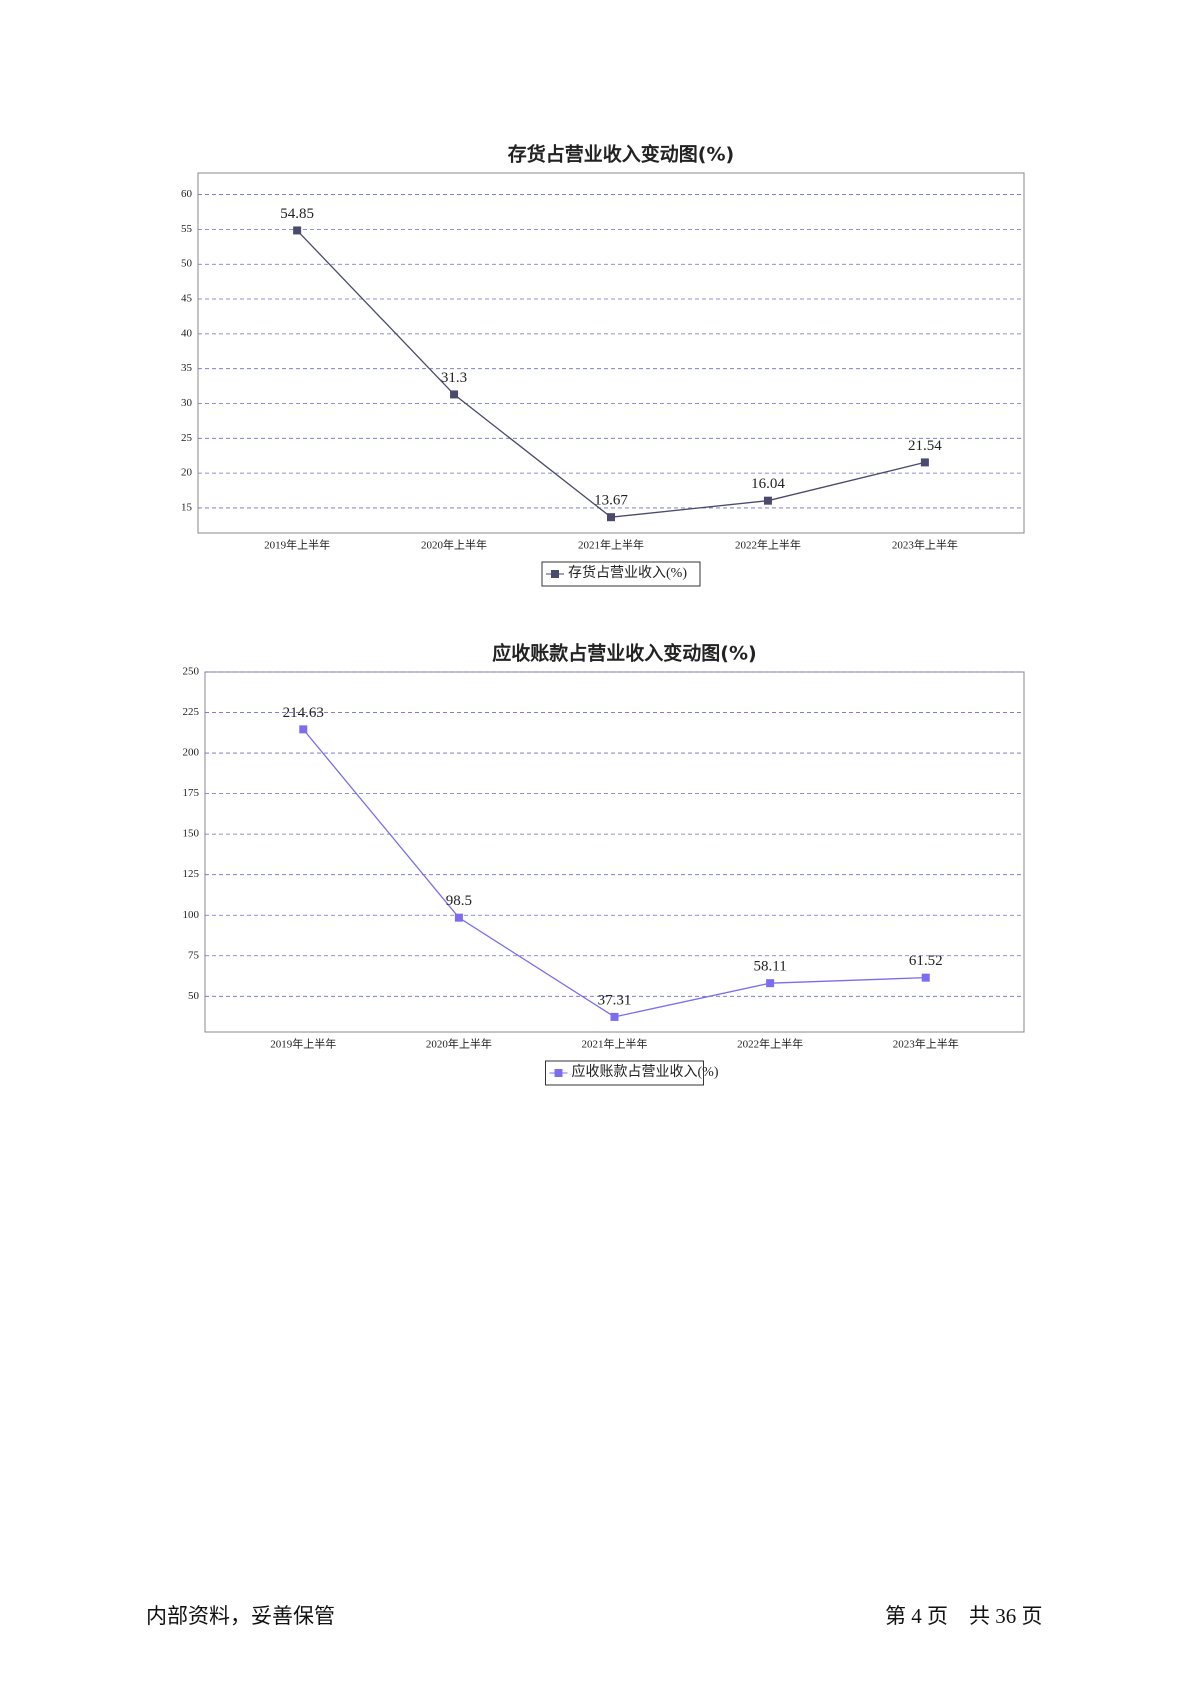 The image size is (1191, 1684). What do you see at coordinates (191, 753) in the screenshot?
I see `y-tick-label: 200` at bounding box center [191, 753].